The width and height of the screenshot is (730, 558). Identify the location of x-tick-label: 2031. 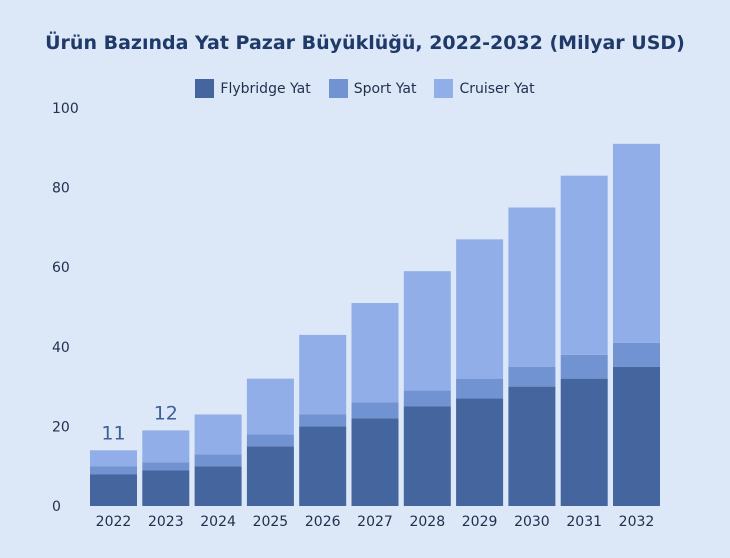
(584, 522).